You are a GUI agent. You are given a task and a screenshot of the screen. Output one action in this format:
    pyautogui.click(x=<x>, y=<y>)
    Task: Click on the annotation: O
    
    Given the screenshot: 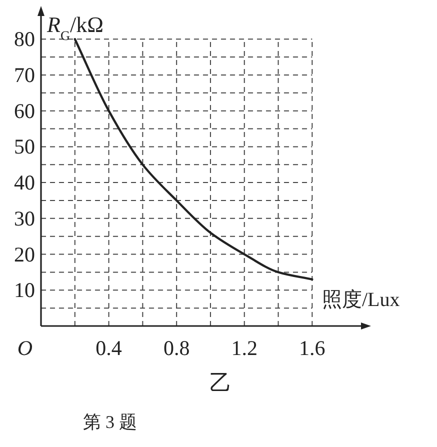 What is the action you would take?
    pyautogui.click(x=25, y=348)
    